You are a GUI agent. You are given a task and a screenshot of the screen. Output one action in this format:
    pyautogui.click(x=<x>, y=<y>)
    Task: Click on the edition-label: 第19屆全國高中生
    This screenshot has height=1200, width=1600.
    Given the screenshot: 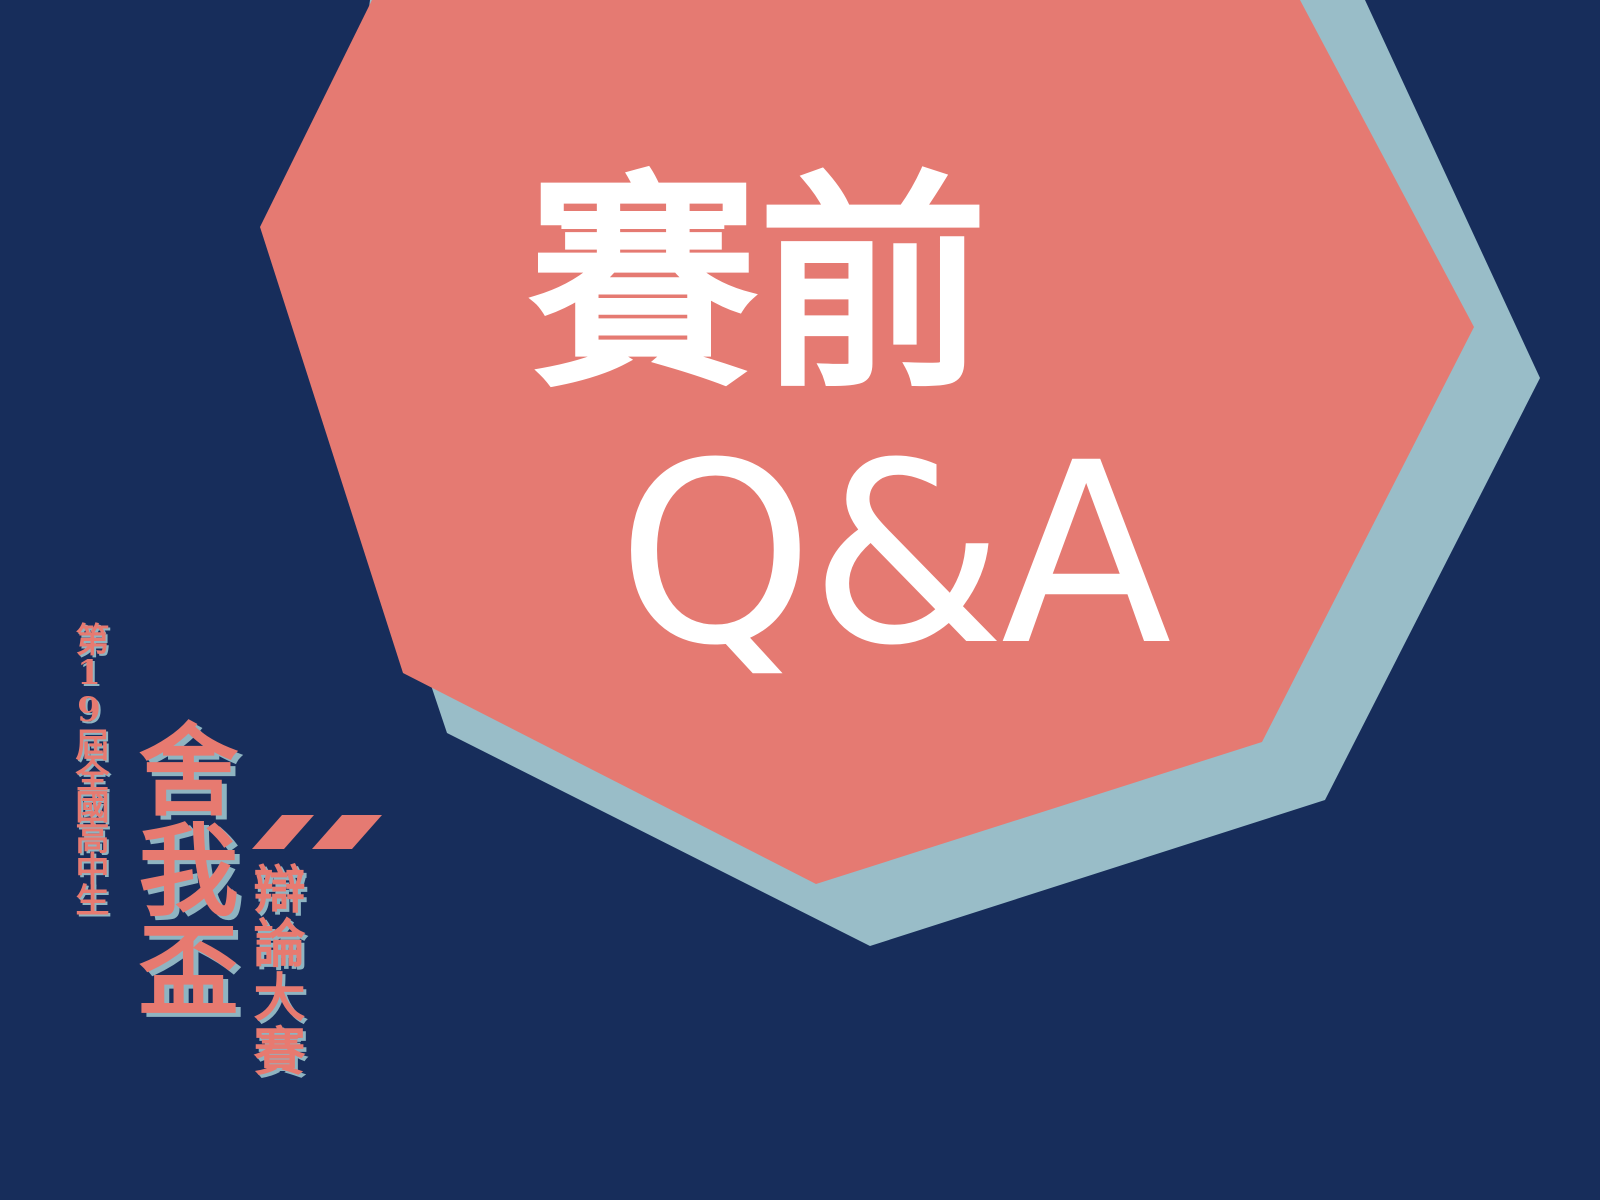 What is the action you would take?
    pyautogui.click(x=89, y=767)
    